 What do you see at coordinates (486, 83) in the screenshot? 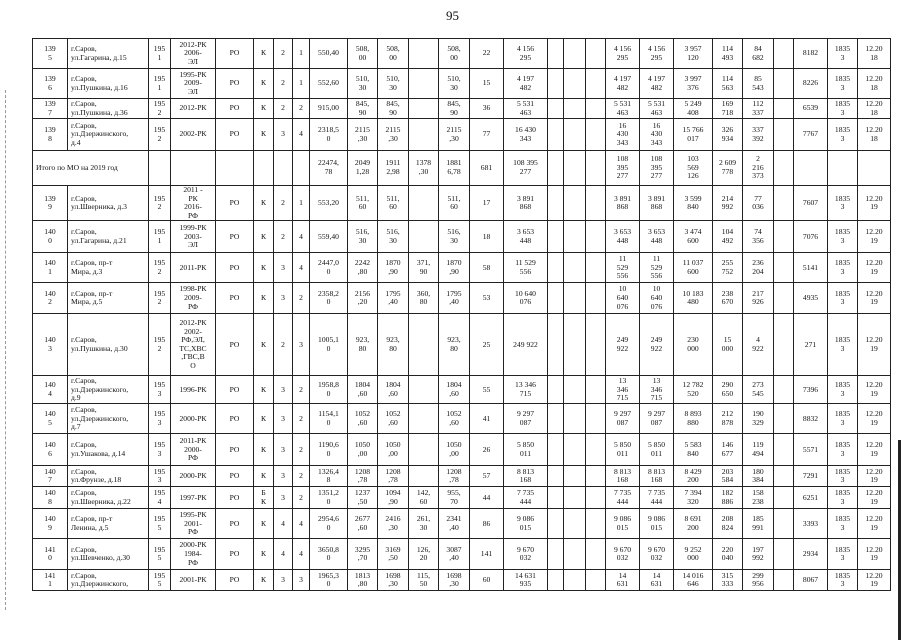
I see `table-cell: 15` at bounding box center [486, 83].